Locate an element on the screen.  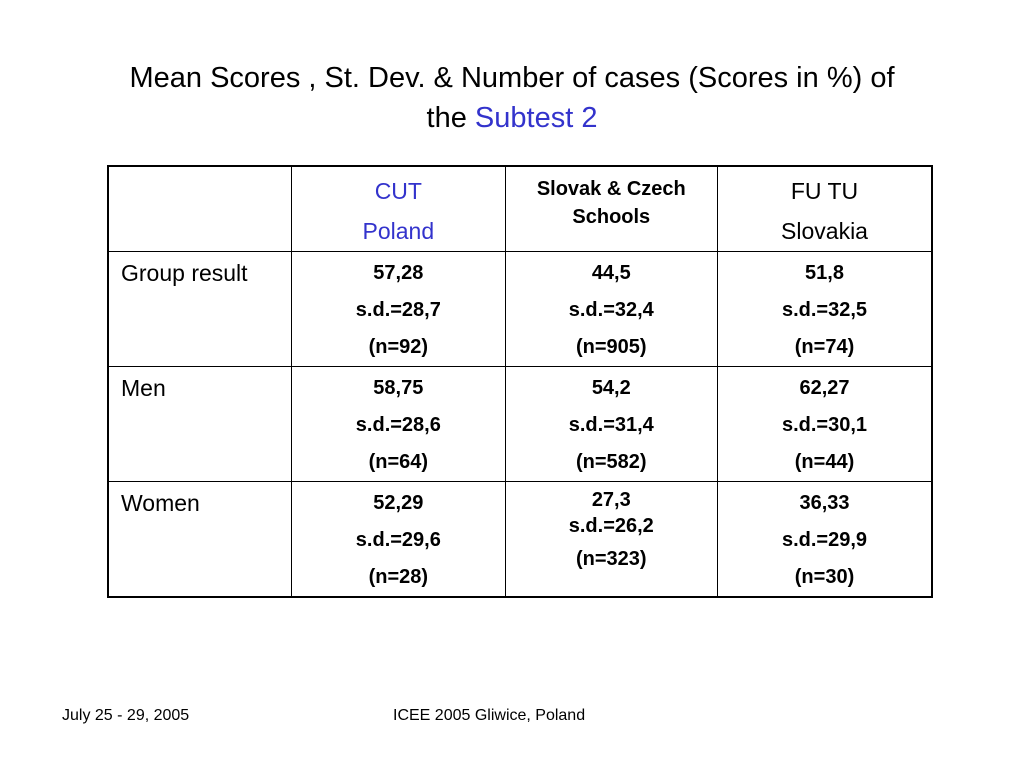
sd-value: s.d.=32,4 is located at coordinates (611, 310).